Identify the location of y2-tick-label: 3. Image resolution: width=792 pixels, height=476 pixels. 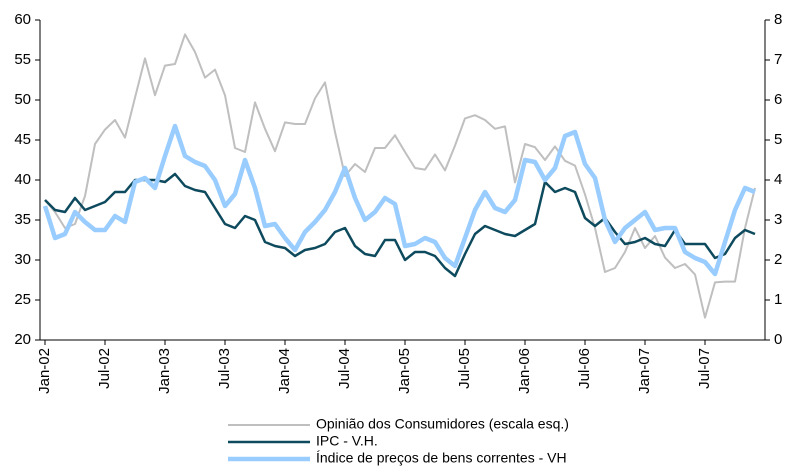
(778, 219).